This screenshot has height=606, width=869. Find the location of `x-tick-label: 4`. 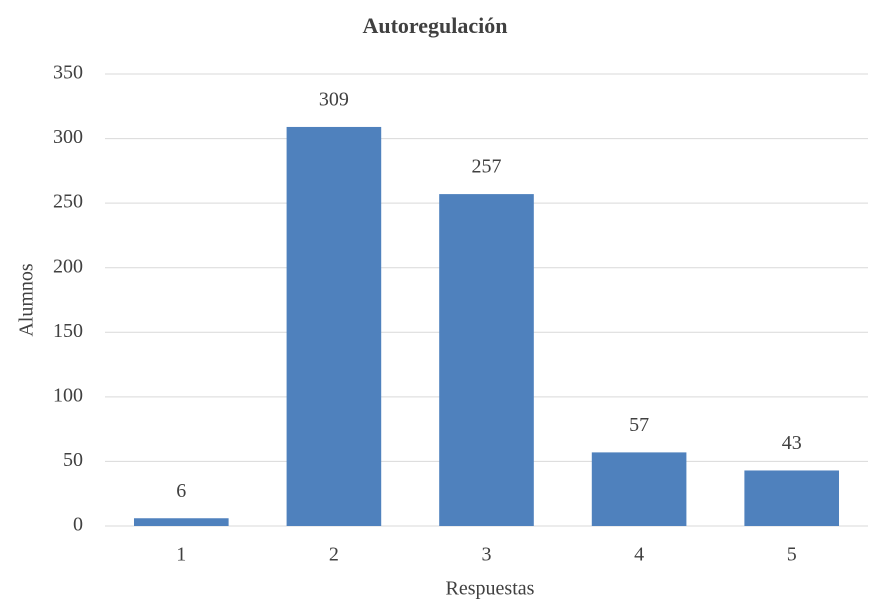

x-tick-label: 4 is located at coordinates (639, 555).